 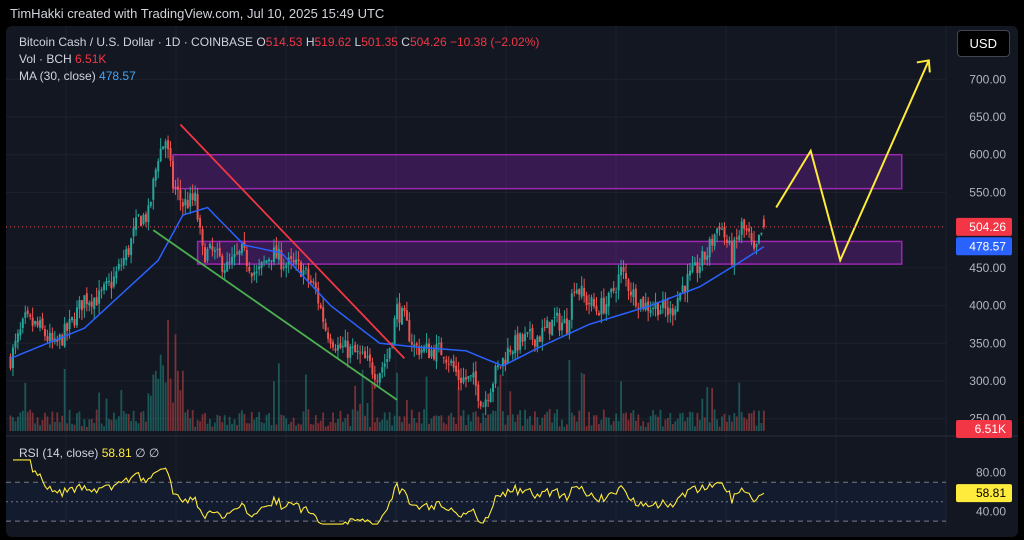 What do you see at coordinates (91, 59) in the screenshot?
I see `volume-value: 6.51K` at bounding box center [91, 59].